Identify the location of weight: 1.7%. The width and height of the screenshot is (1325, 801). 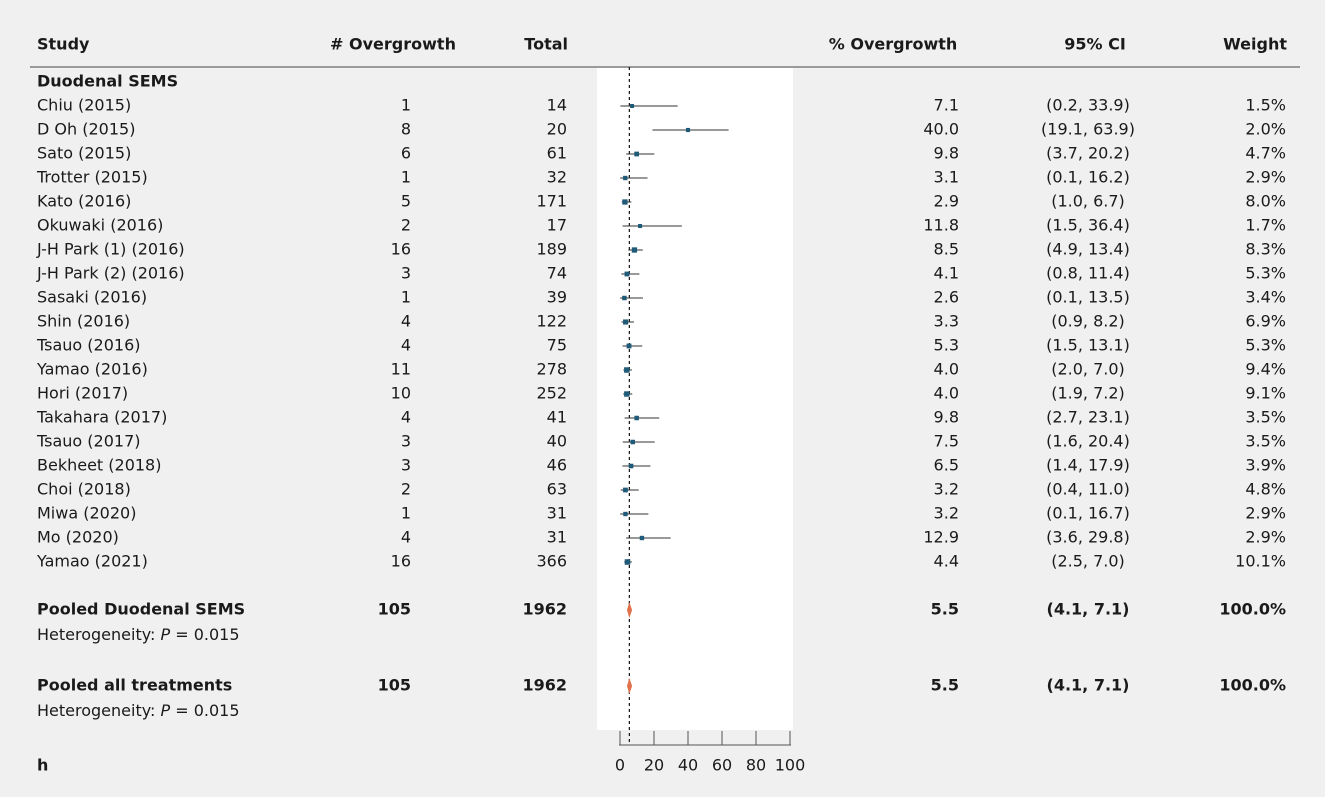
(1265, 225).